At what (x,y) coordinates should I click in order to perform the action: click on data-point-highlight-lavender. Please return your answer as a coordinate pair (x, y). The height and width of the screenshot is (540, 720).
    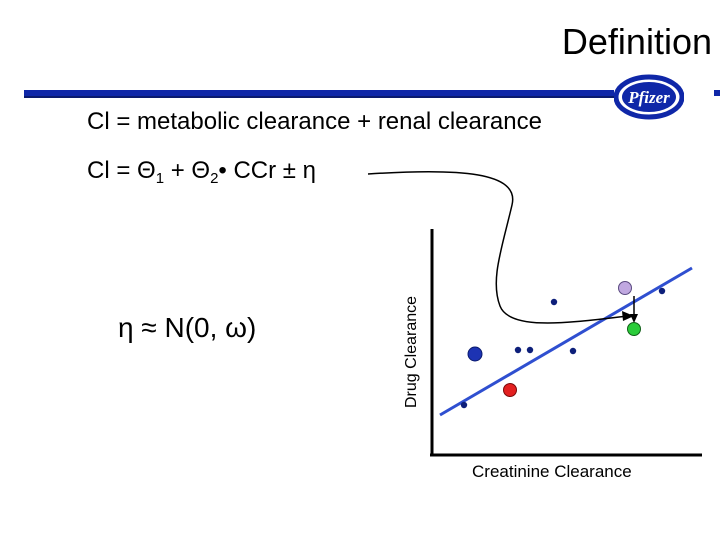
    Looking at the image, I should click on (625, 288).